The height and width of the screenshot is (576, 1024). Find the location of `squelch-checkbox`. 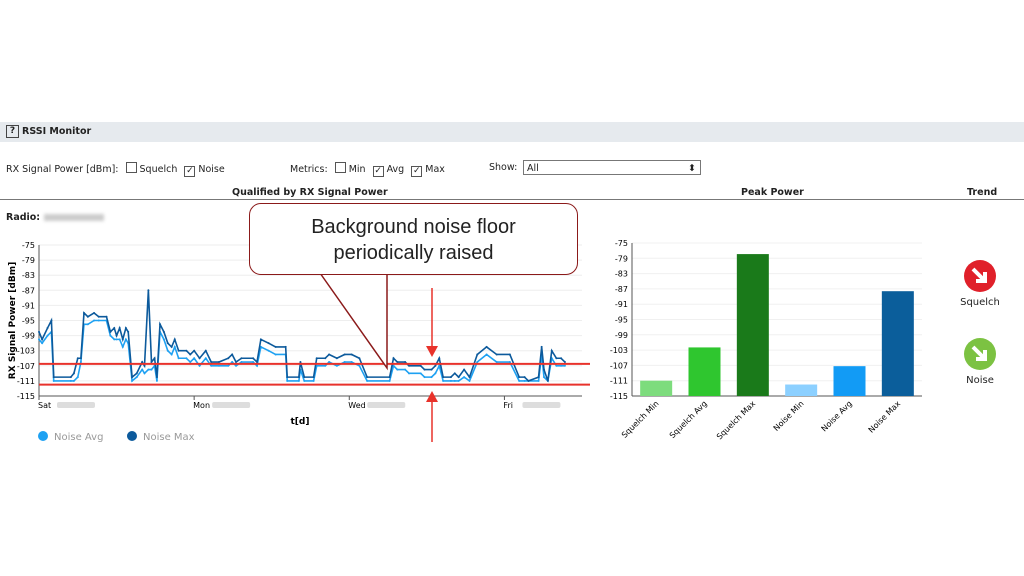

squelch-checkbox is located at coordinates (131, 167).